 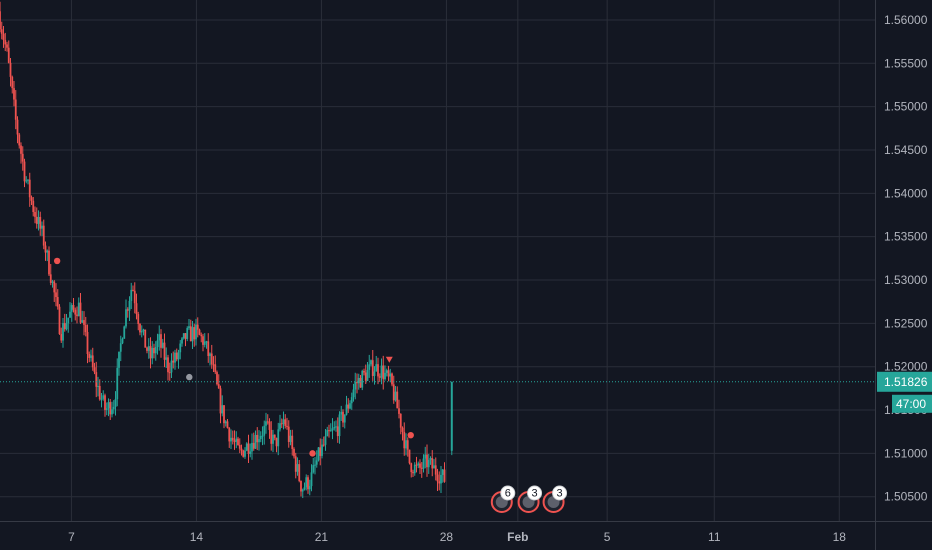 I want to click on time-tick-label: 21, so click(x=322, y=537).